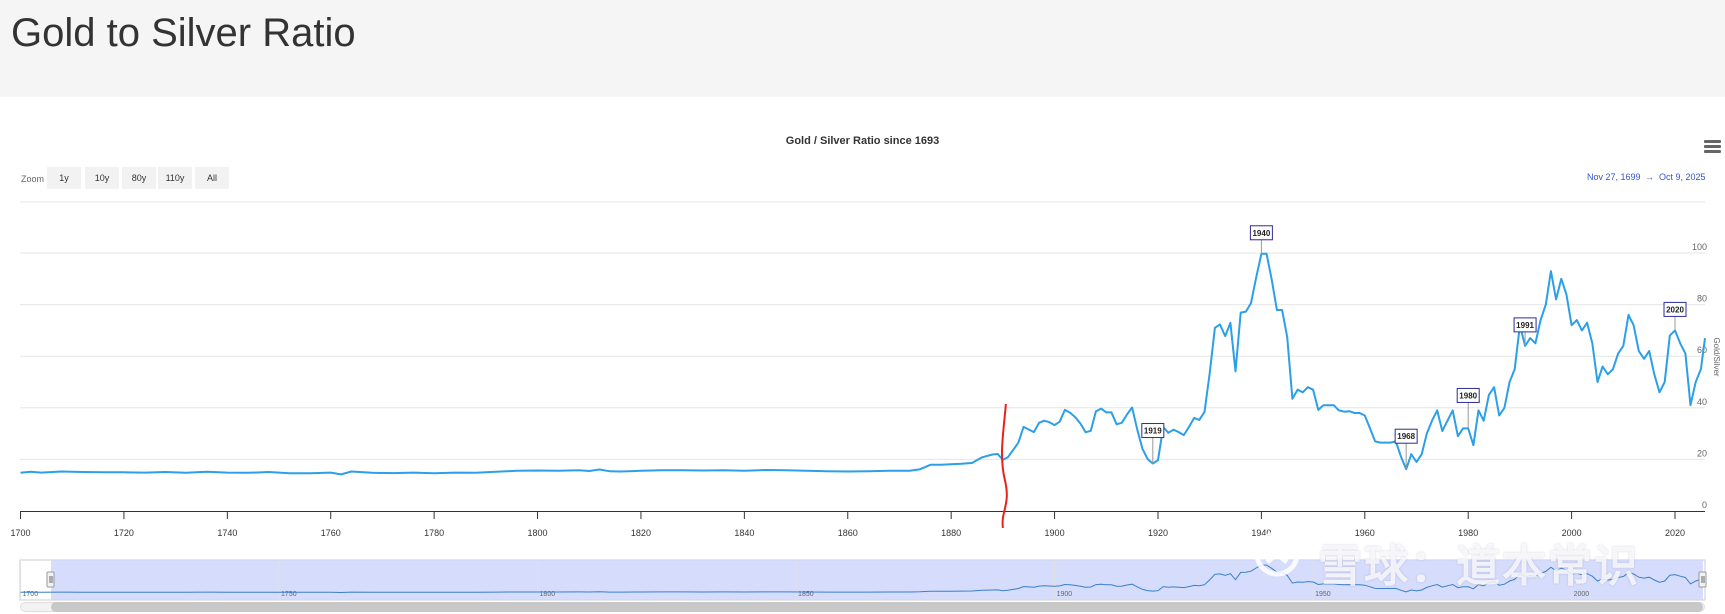  What do you see at coordinates (289, 594) in the screenshot?
I see `navigator-tick-label: 1750` at bounding box center [289, 594].